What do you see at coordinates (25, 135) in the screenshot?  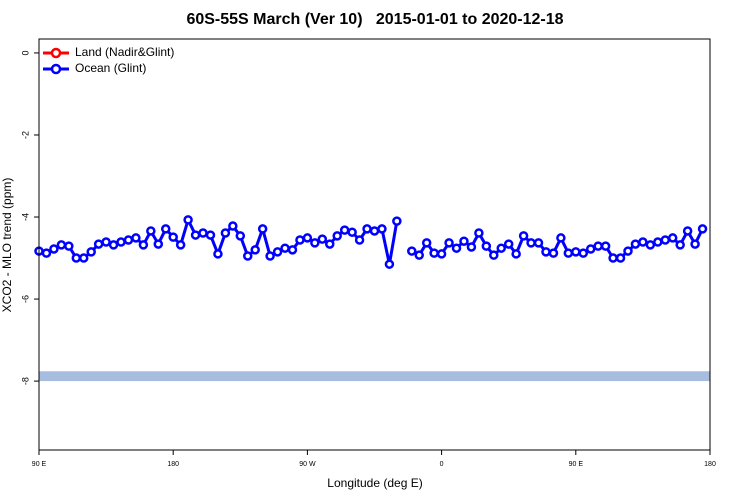 I see `y-tick-label: -2` at bounding box center [25, 135].